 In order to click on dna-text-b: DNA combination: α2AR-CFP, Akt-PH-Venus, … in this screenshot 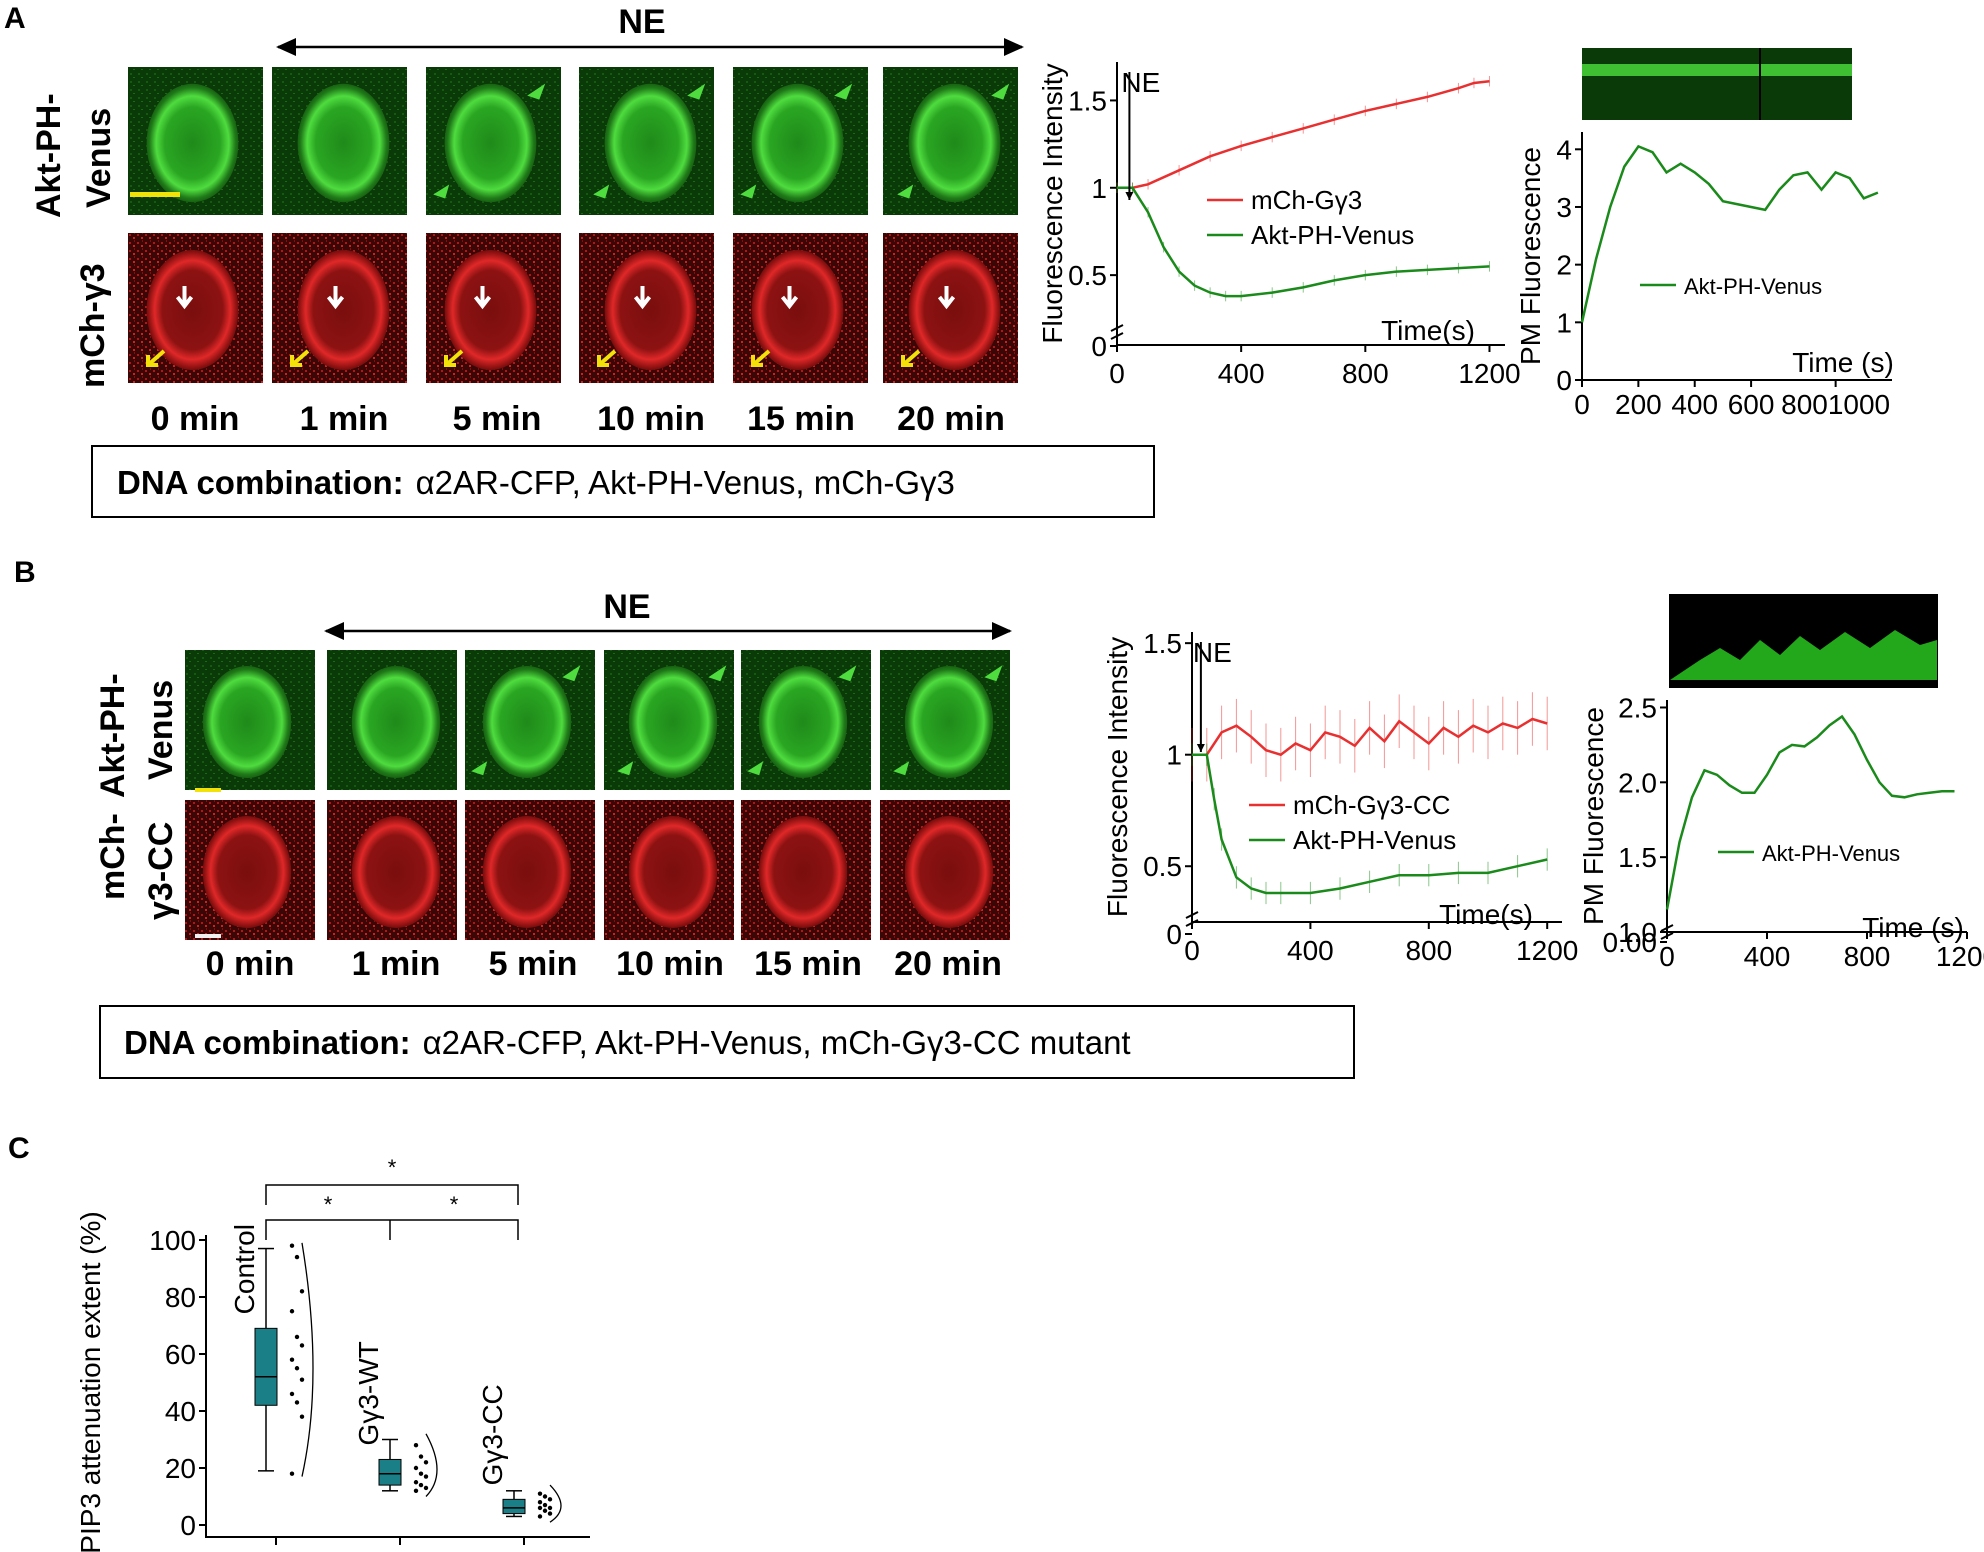, I will do `click(627, 1042)`.